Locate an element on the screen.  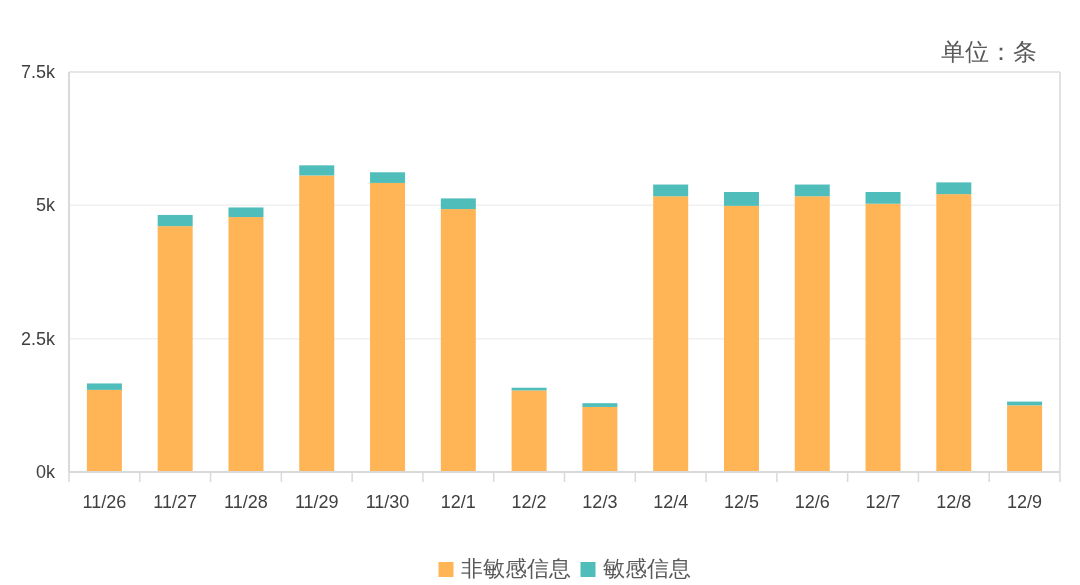
x-tick-label: 12/7 is located at coordinates (883, 502).